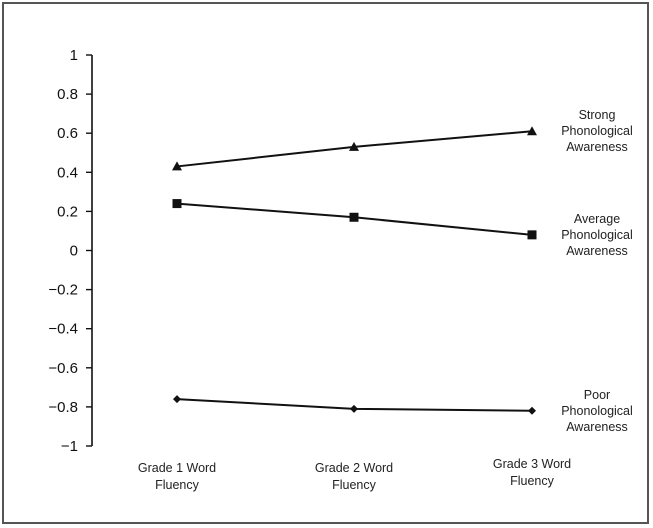  I want to click on y-tick-label: −0.4, so click(63, 329).